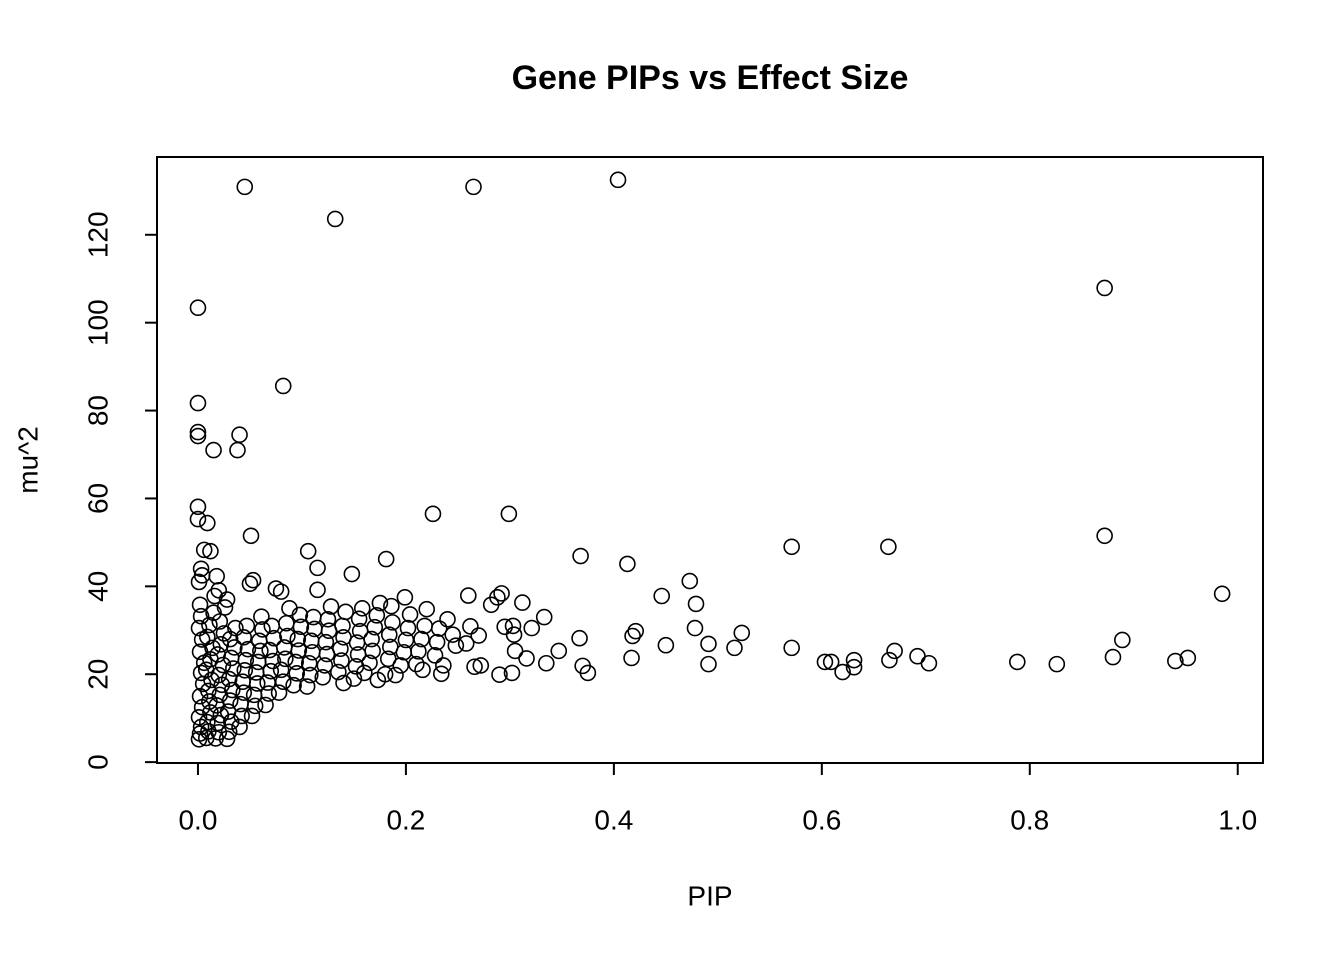 This screenshot has width=1344, height=965. I want to click on y-tick-label: 120, so click(97, 234).